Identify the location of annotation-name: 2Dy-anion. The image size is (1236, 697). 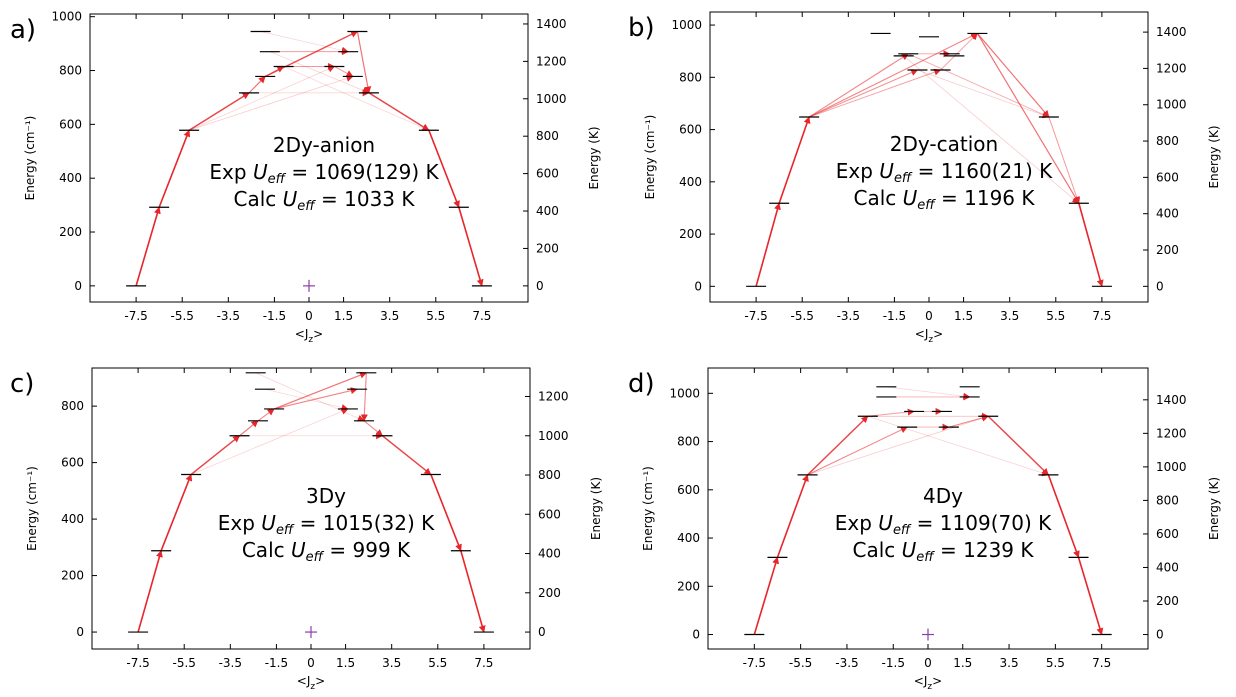
(324, 145).